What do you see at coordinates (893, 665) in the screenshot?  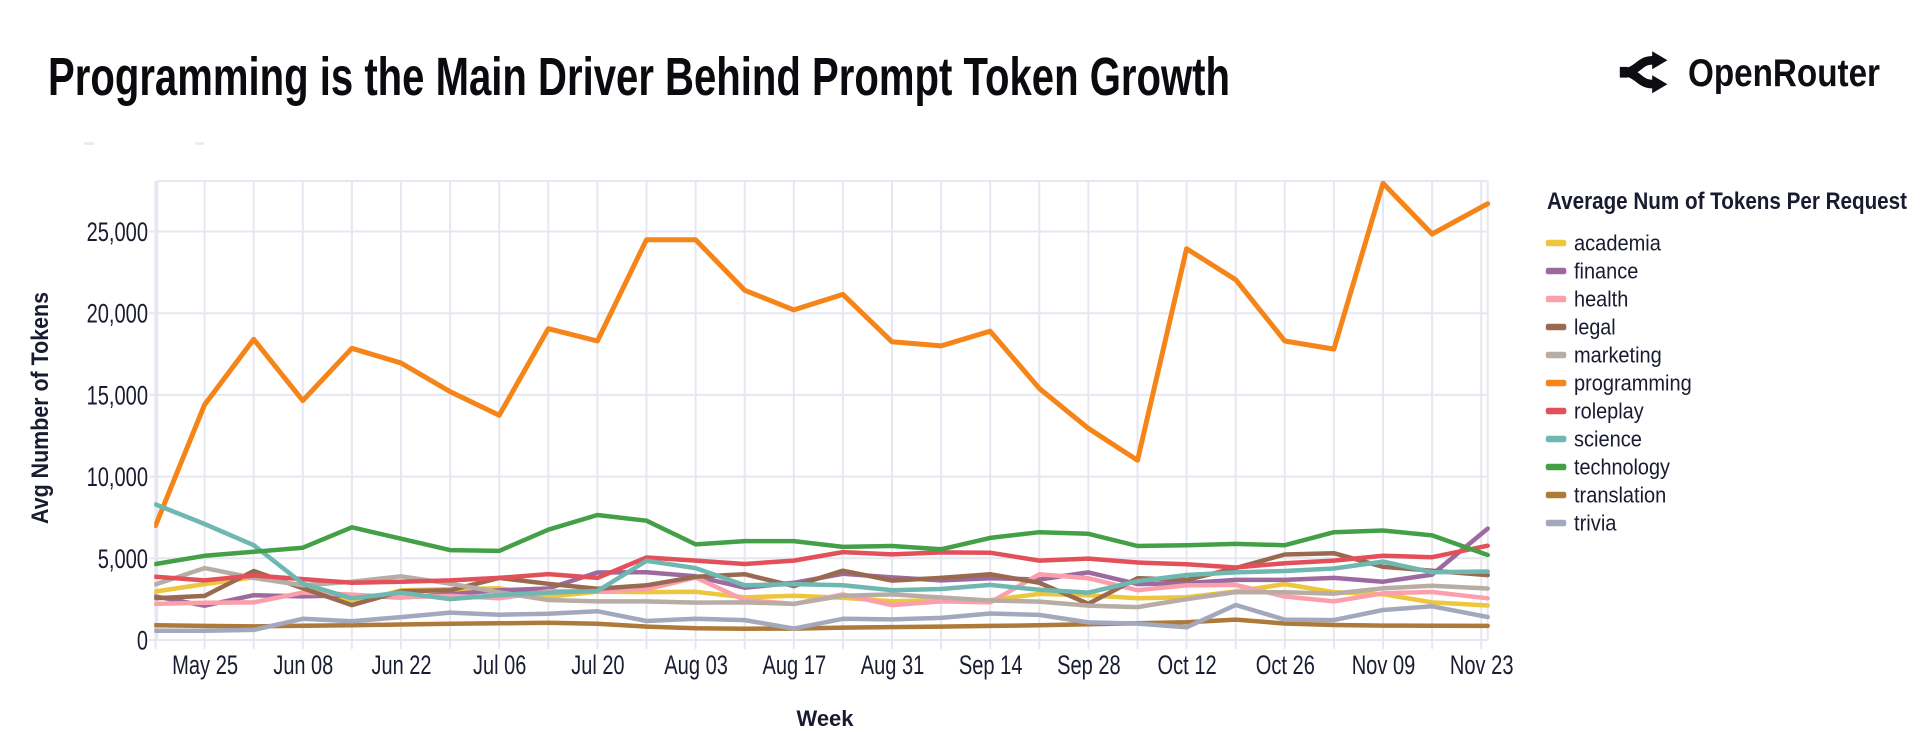 I see `svg-text: Aug 31` at bounding box center [893, 665].